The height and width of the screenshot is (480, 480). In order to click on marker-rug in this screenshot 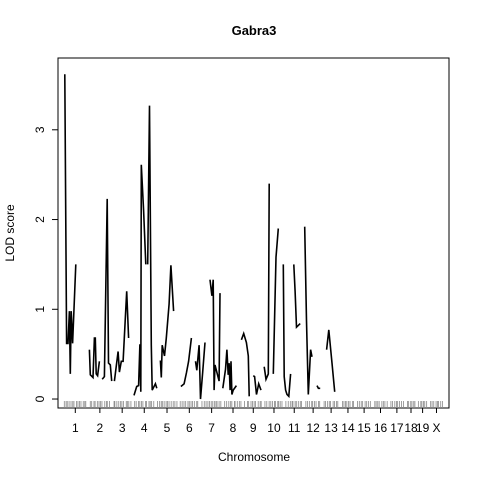, I will do `click(253, 404)`.